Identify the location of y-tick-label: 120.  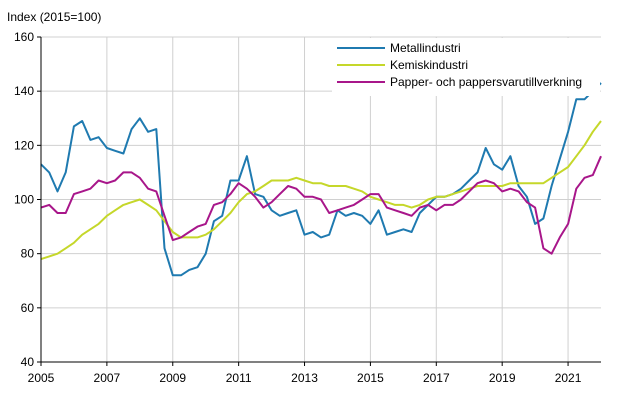
(24, 145).